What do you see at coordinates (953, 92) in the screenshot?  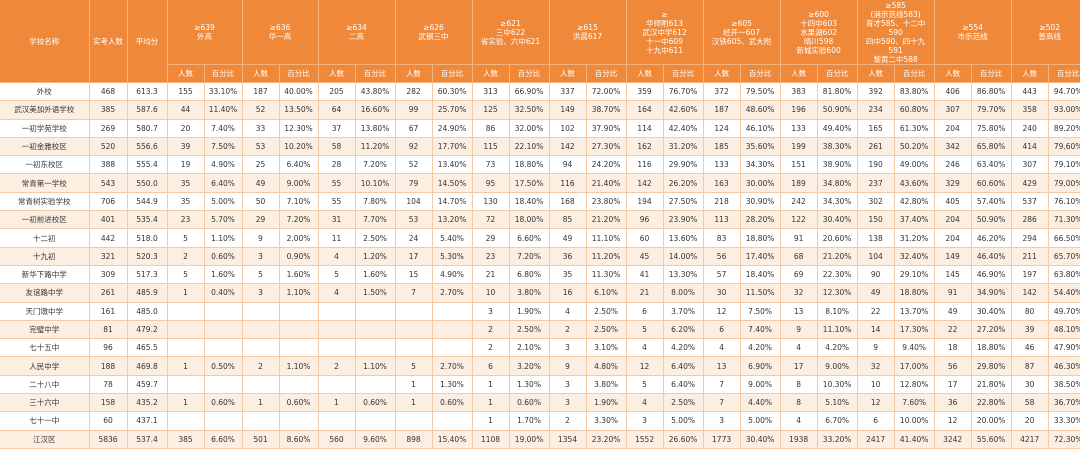 I see `table-cell: 406` at bounding box center [953, 92].